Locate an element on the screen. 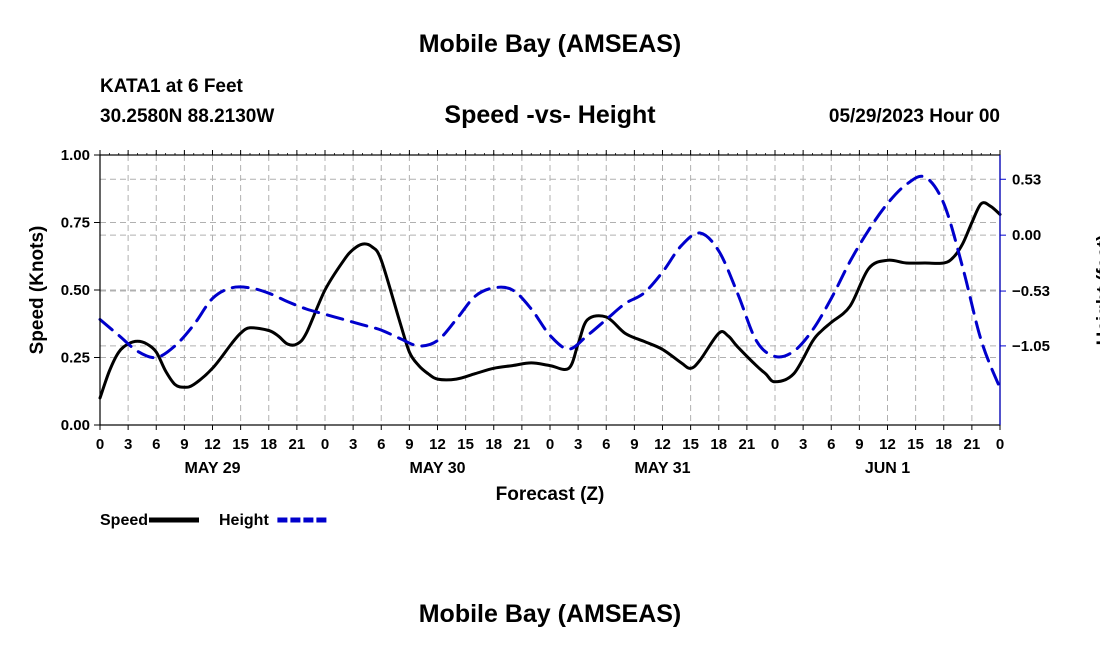 The height and width of the screenshot is (650, 1100). day-label: MAY 30 is located at coordinates (437, 468).